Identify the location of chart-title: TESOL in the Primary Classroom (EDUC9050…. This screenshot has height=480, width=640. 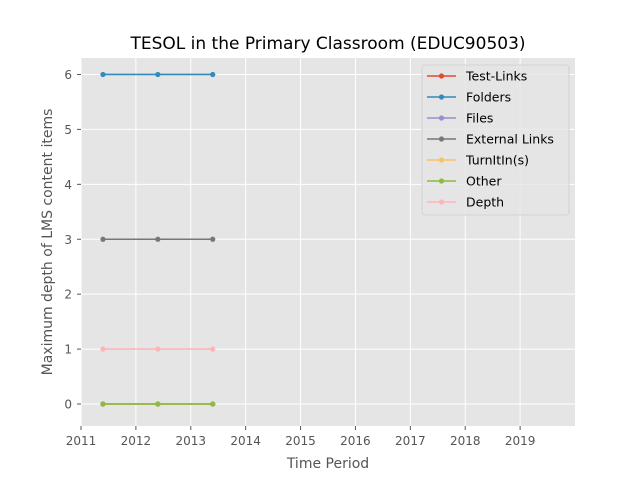
(327, 44).